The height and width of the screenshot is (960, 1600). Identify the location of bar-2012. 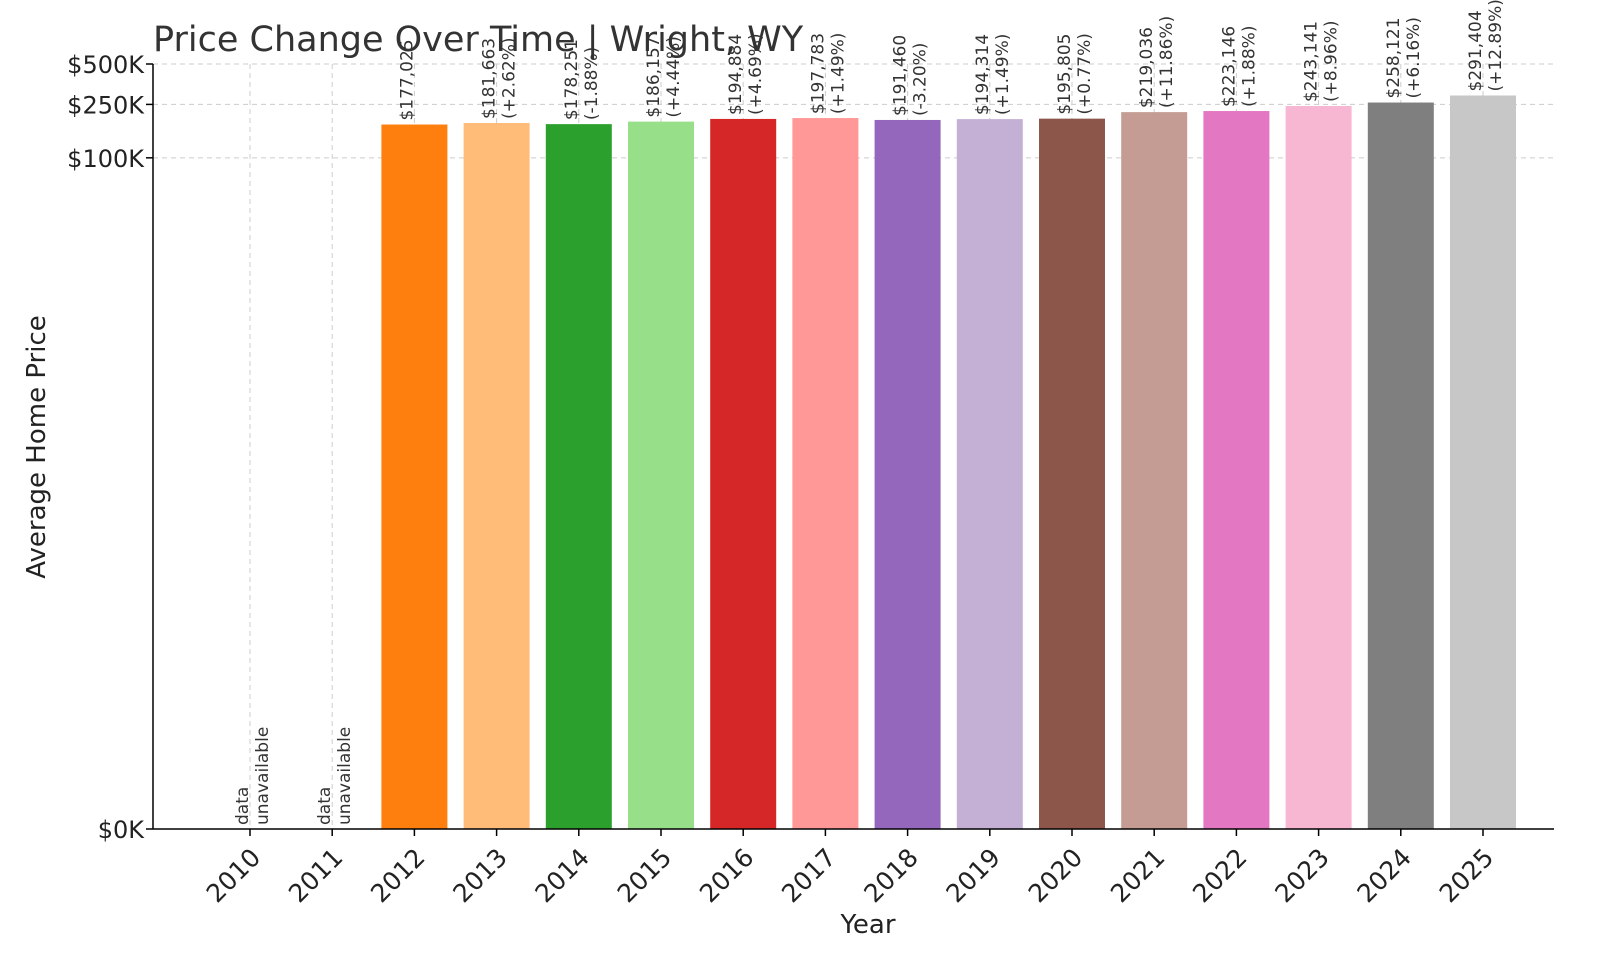
(414, 476).